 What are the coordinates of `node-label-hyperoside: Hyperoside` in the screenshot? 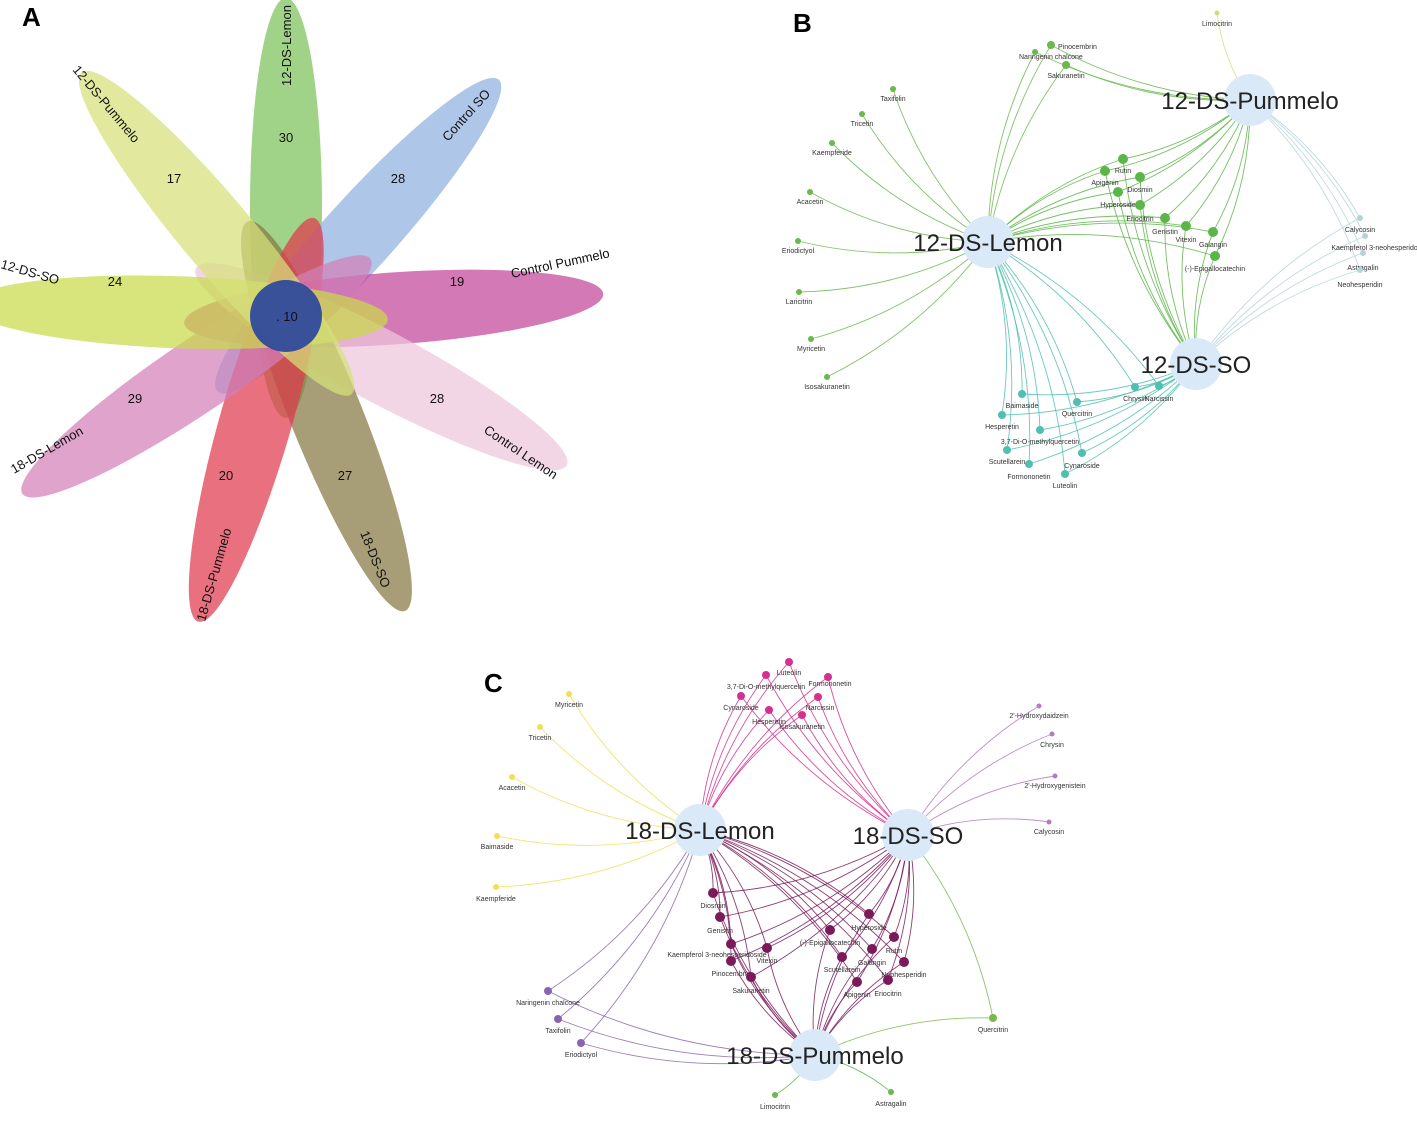 It's located at (1118, 205).